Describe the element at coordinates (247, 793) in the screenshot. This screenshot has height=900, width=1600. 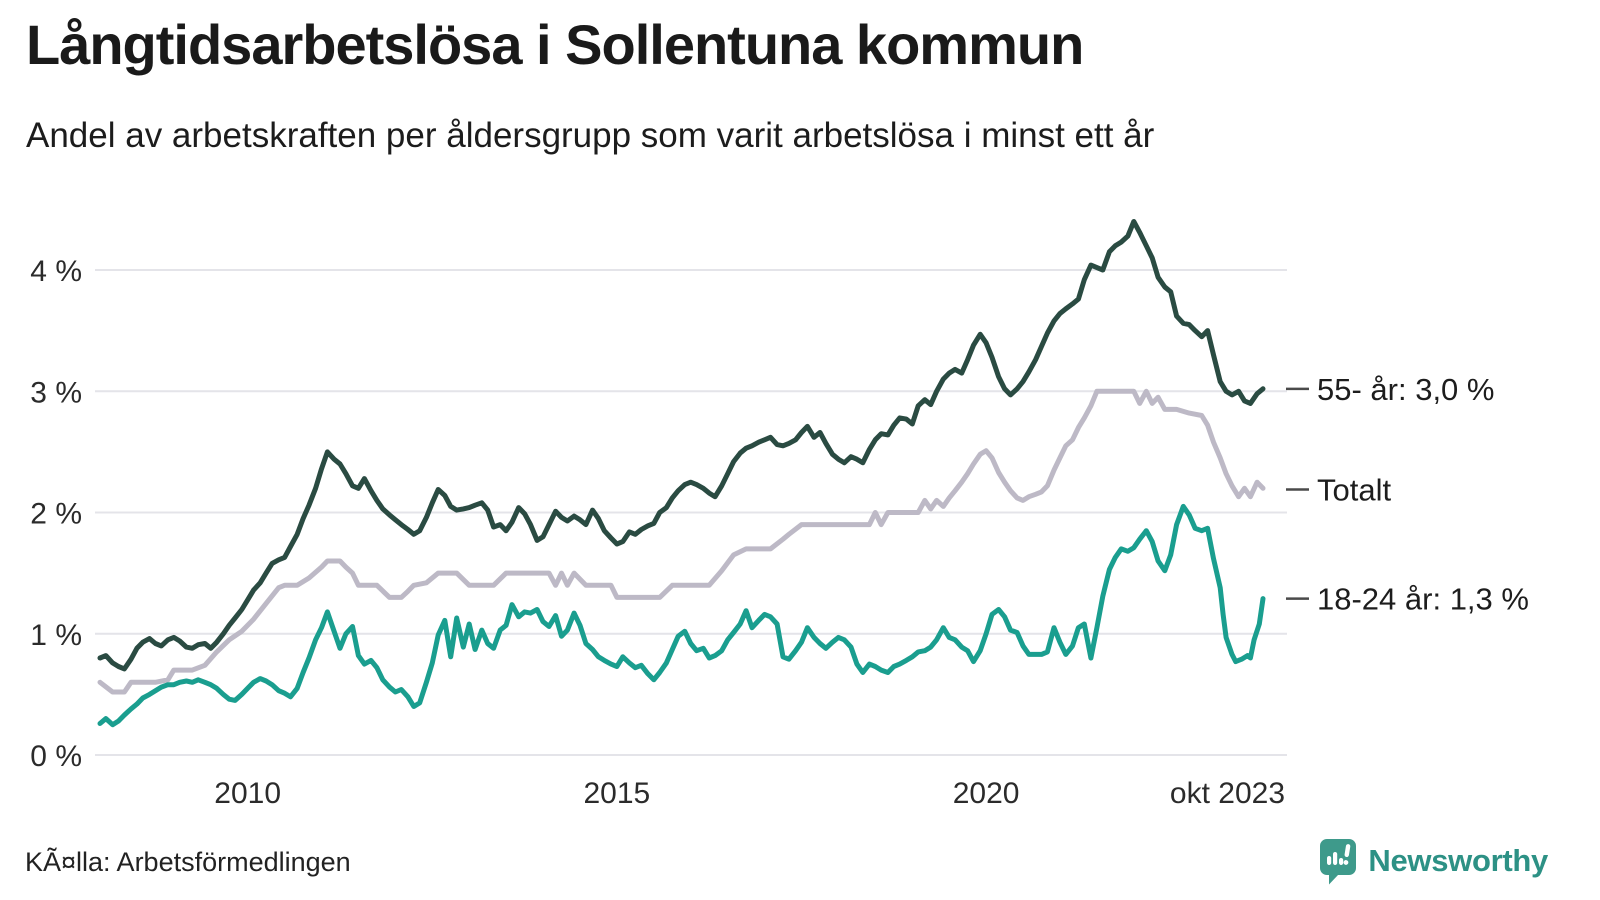
I see `x-tick-label: 2010` at that location.